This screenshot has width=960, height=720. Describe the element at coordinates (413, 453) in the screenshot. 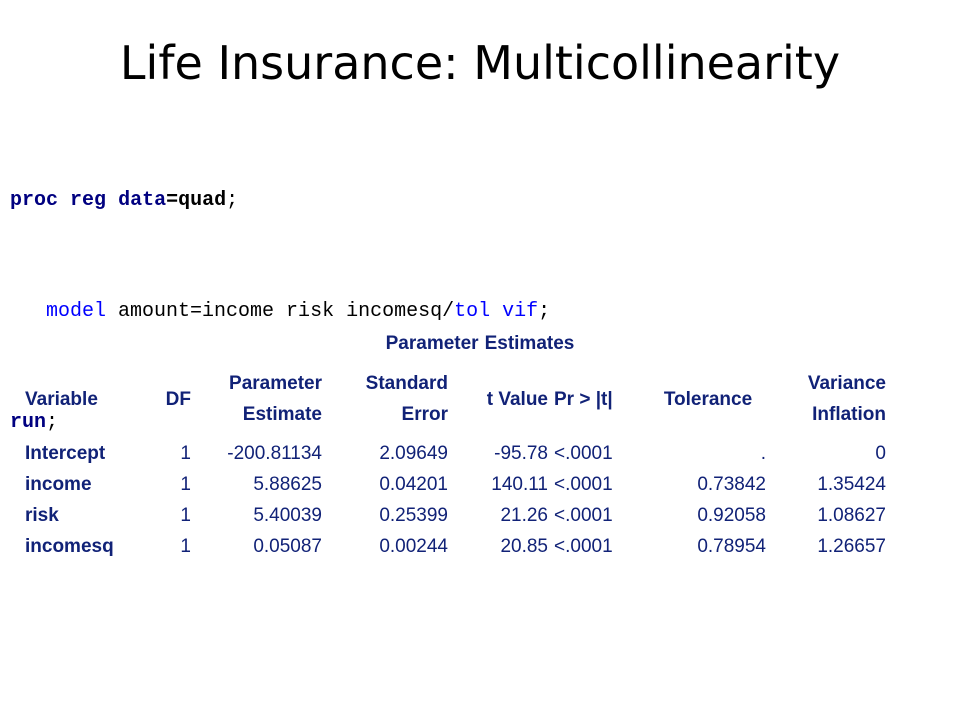

I see `cell-stderr: 2.09649` at that location.